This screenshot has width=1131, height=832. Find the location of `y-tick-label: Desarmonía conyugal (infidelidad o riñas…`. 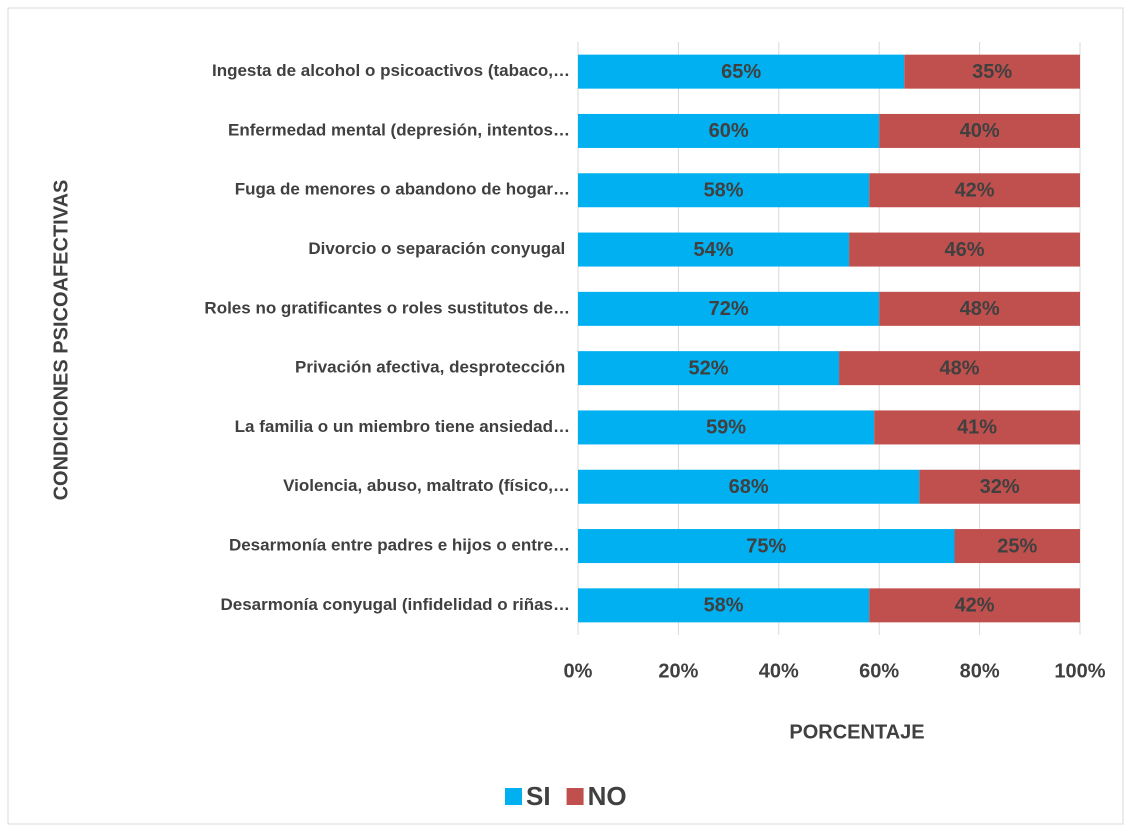

y-tick-label: Desarmonía conyugal (infidelidad o riñas… is located at coordinates (395, 604).